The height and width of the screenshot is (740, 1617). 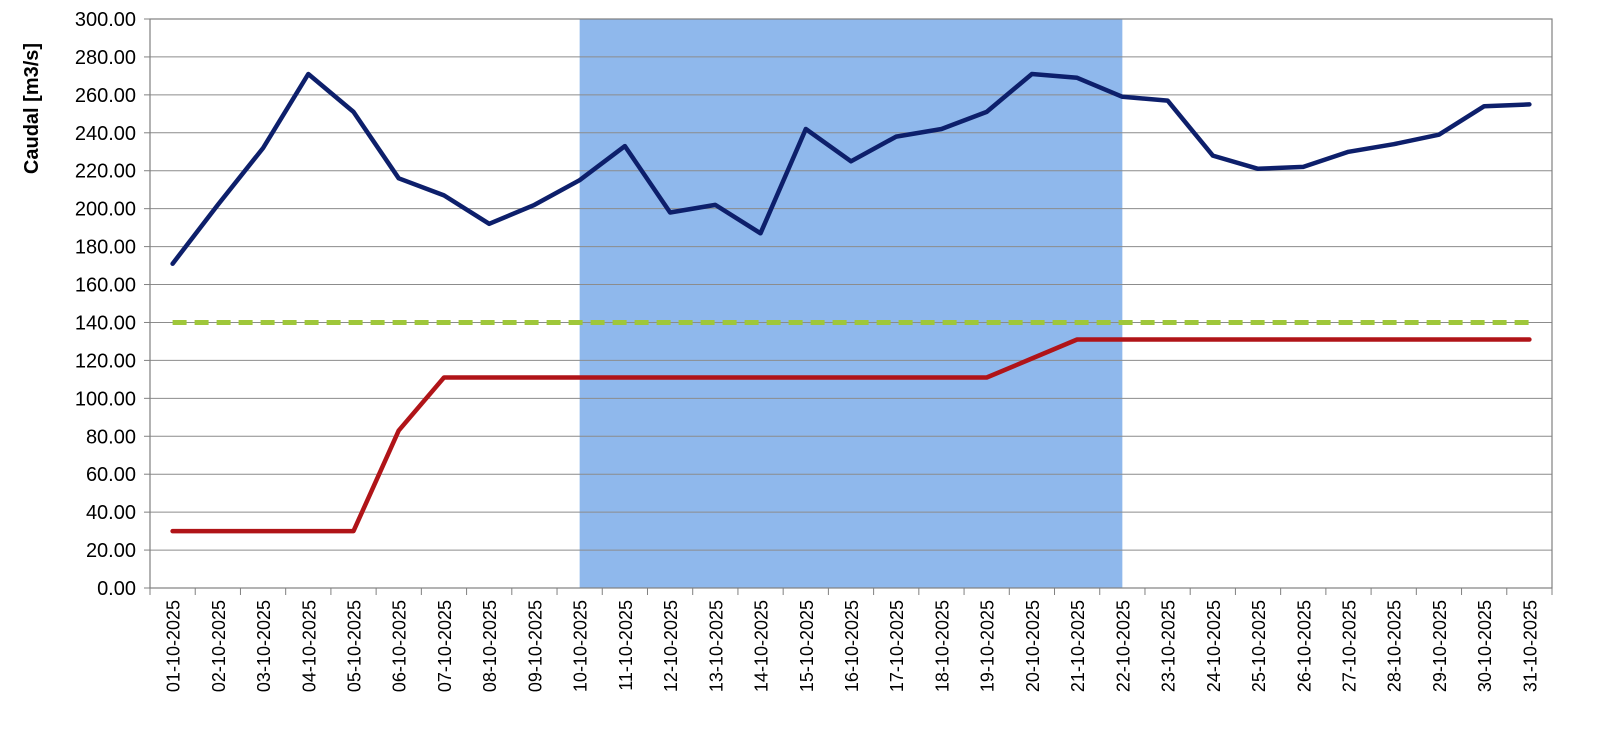 What do you see at coordinates (111, 551) in the screenshot?
I see `y-tick-label: 20.00` at bounding box center [111, 551].